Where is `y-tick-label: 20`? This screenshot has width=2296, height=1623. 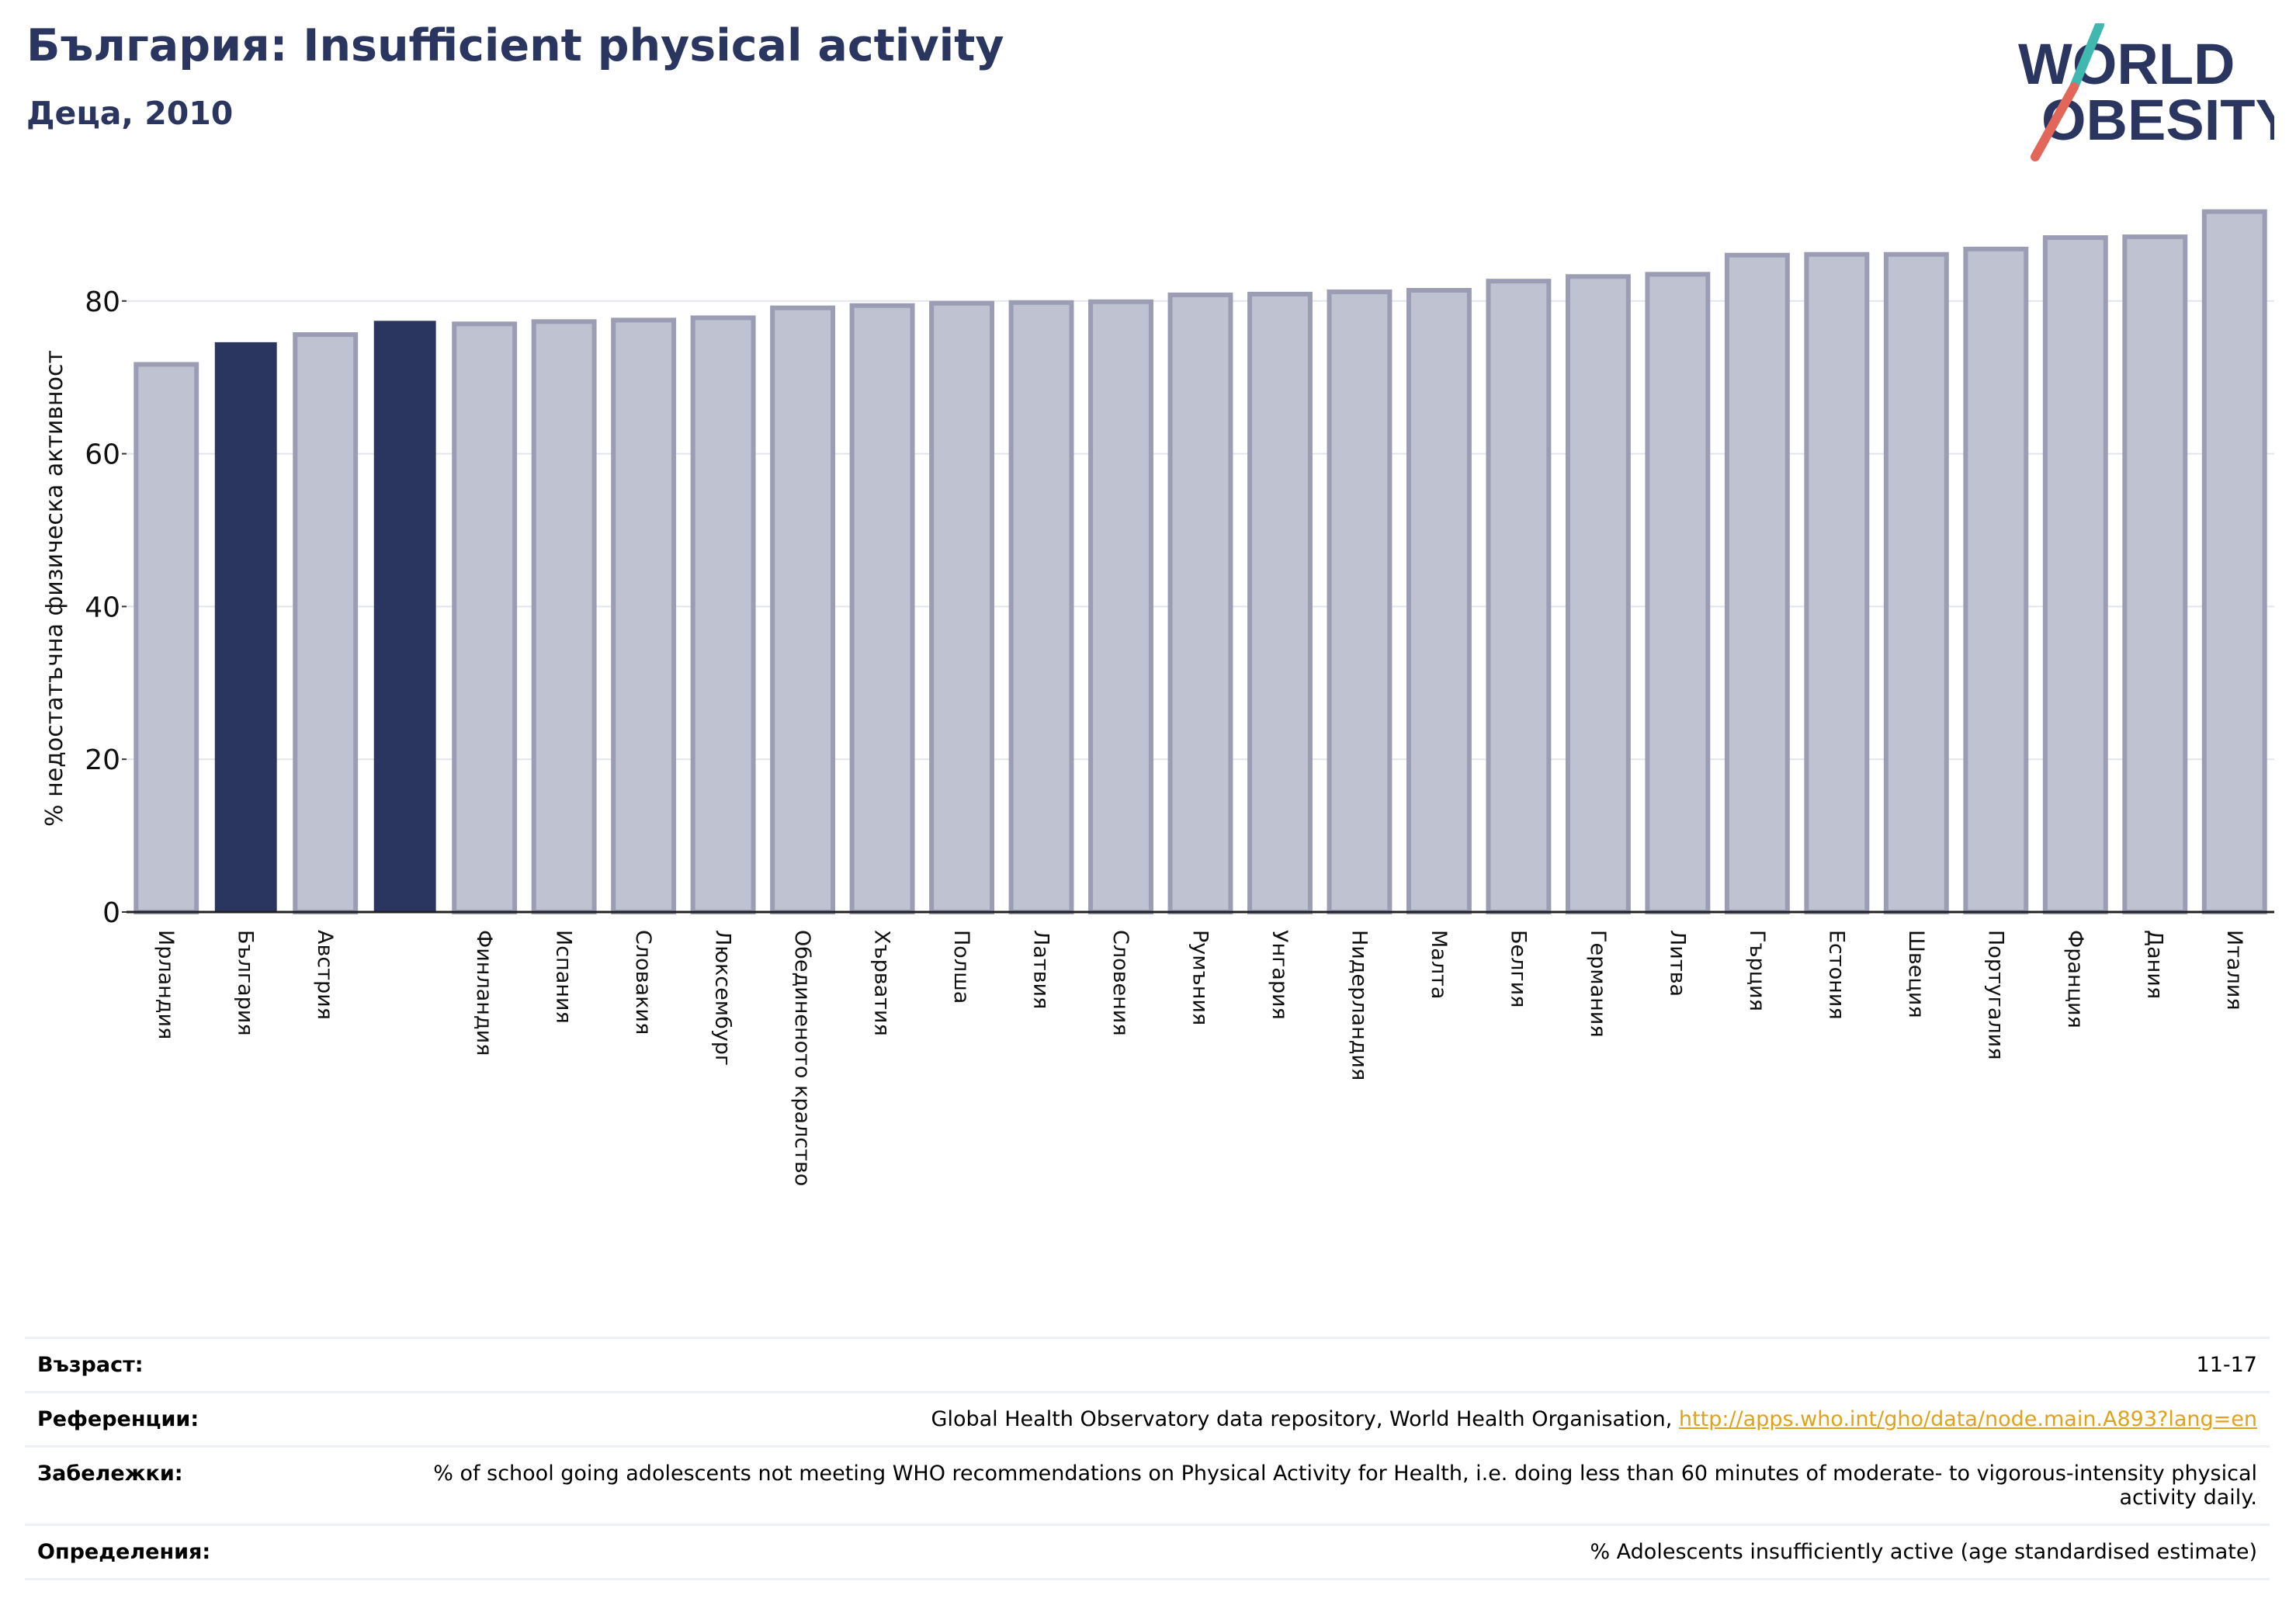 y-tick-label: 20 is located at coordinates (102, 760).